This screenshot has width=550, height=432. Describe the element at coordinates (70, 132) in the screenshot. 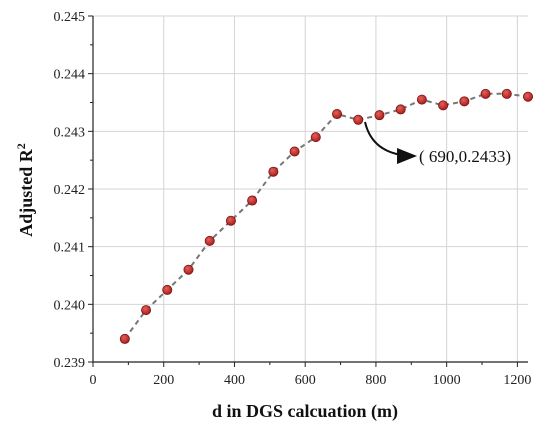

I see `y-tick-label: 0.243` at that location.